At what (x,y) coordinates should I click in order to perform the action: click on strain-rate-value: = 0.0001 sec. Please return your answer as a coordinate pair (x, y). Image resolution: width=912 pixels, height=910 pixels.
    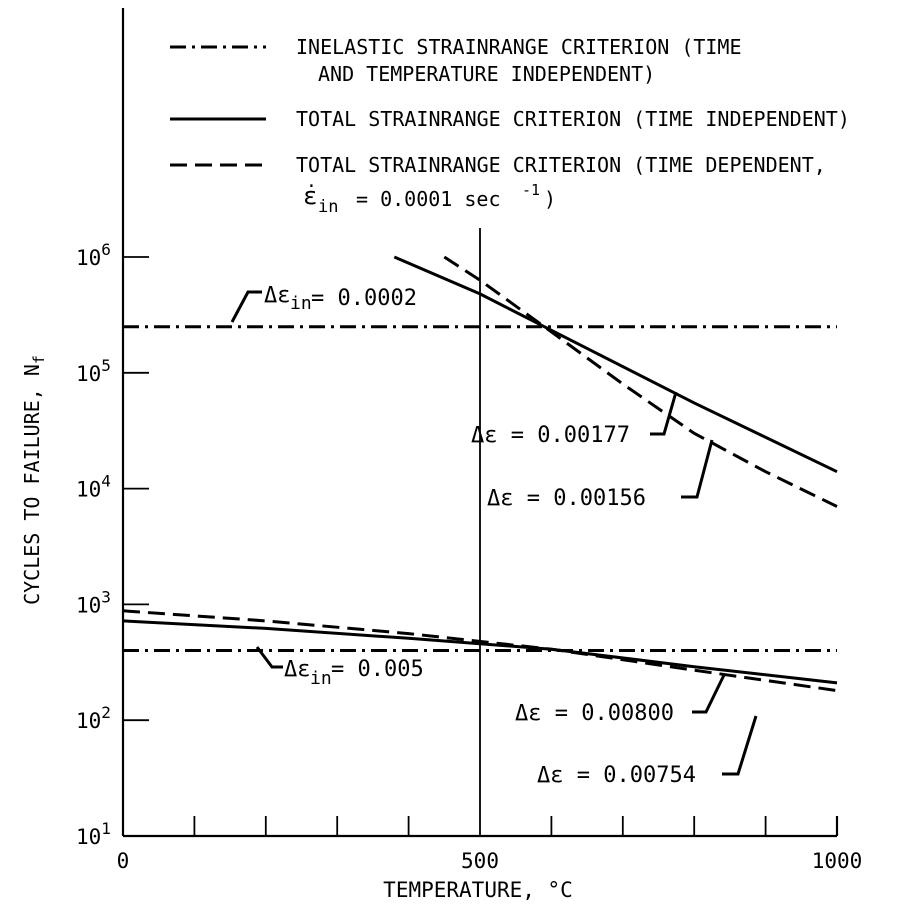
    Looking at the image, I should click on (428, 199).